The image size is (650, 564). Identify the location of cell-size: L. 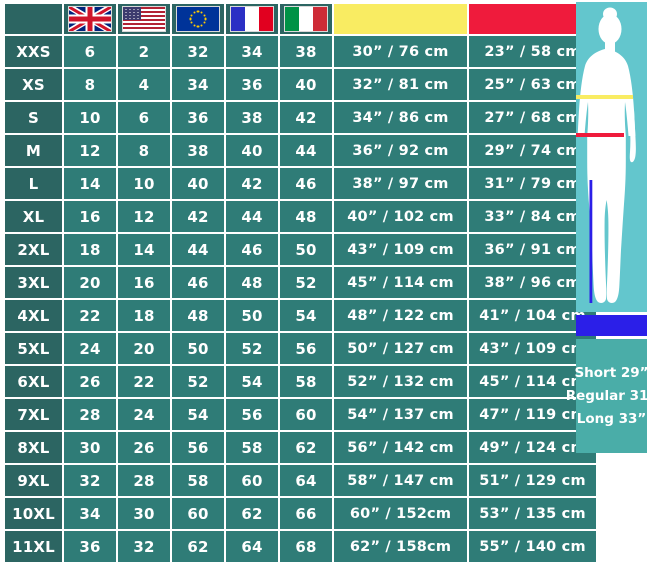
(33, 183).